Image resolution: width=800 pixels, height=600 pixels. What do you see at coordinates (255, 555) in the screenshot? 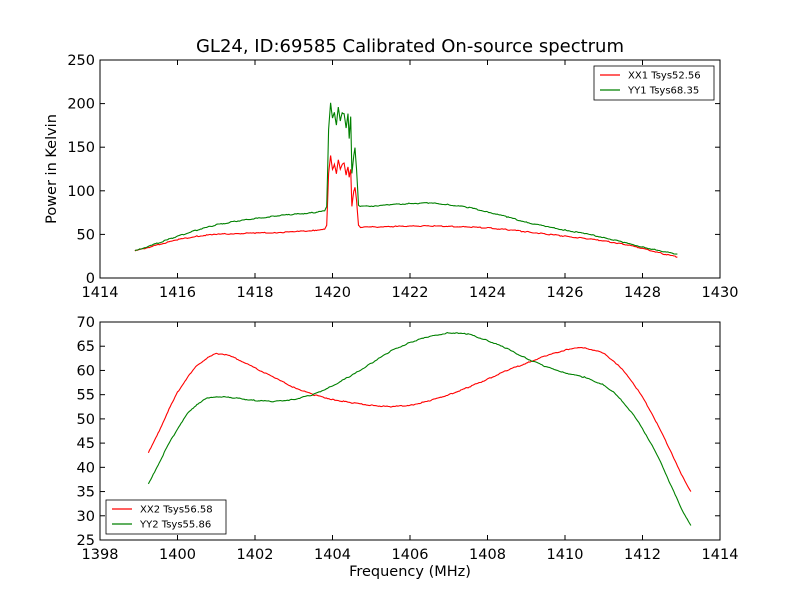
I see `bottom-x-tick-label: 1402` at bounding box center [255, 555].